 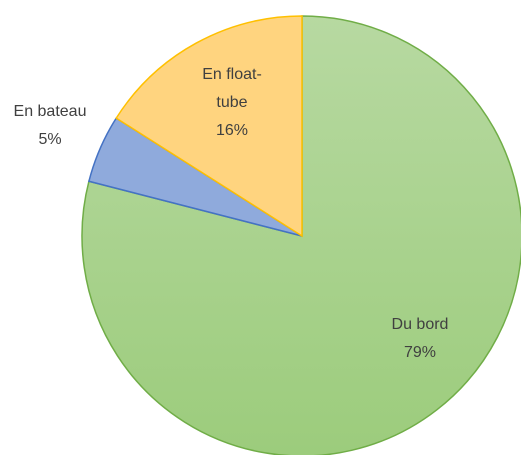 I want to click on label-line: En bateau, so click(x=50, y=111).